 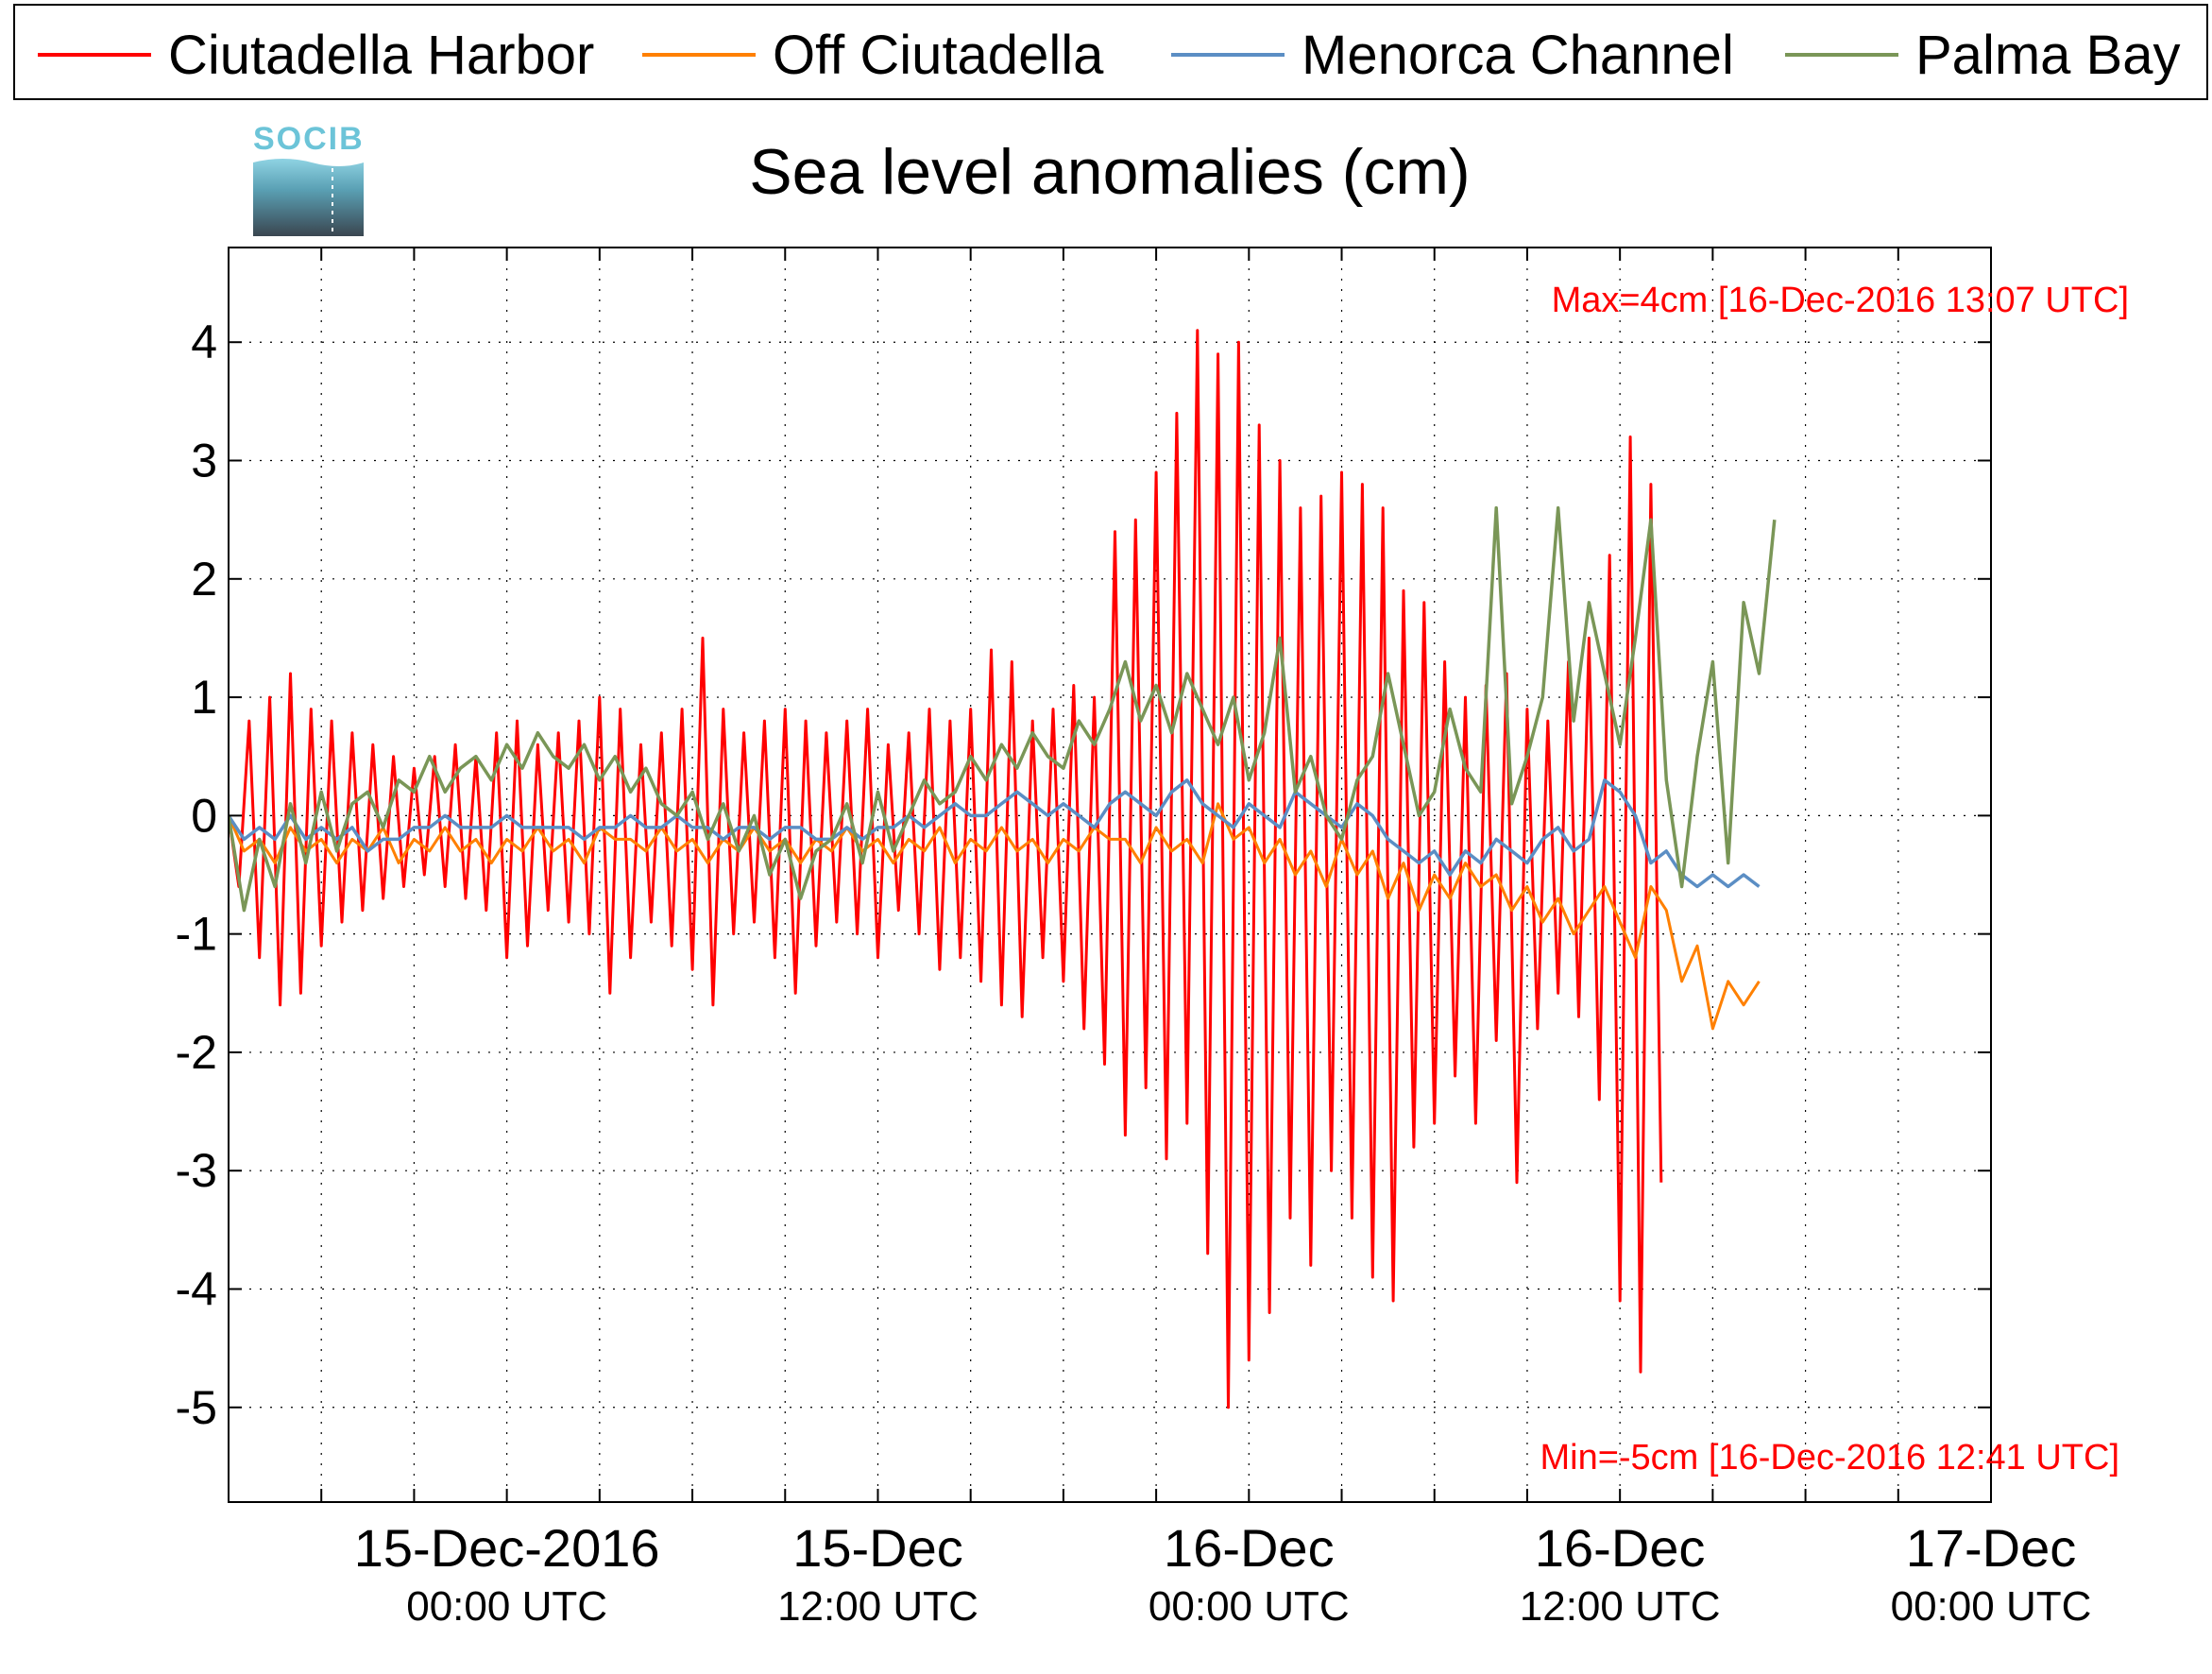 I want to click on legend-label-palma-bay: Palma Bay, so click(x=2047, y=55).